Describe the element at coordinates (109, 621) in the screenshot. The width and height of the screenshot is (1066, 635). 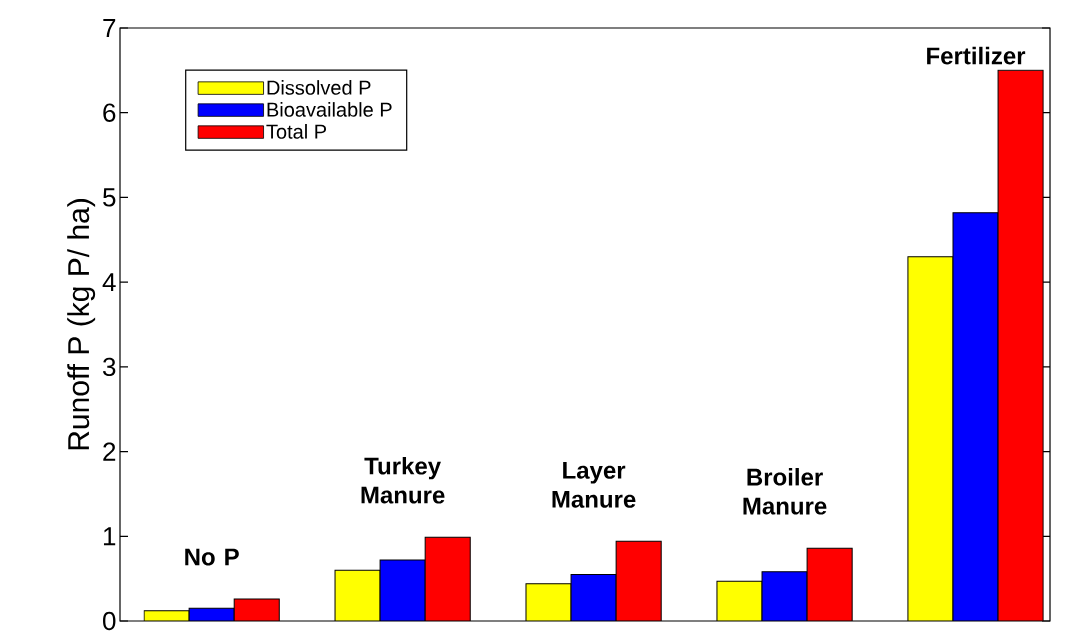
I see `y-tick-label: 0` at that location.